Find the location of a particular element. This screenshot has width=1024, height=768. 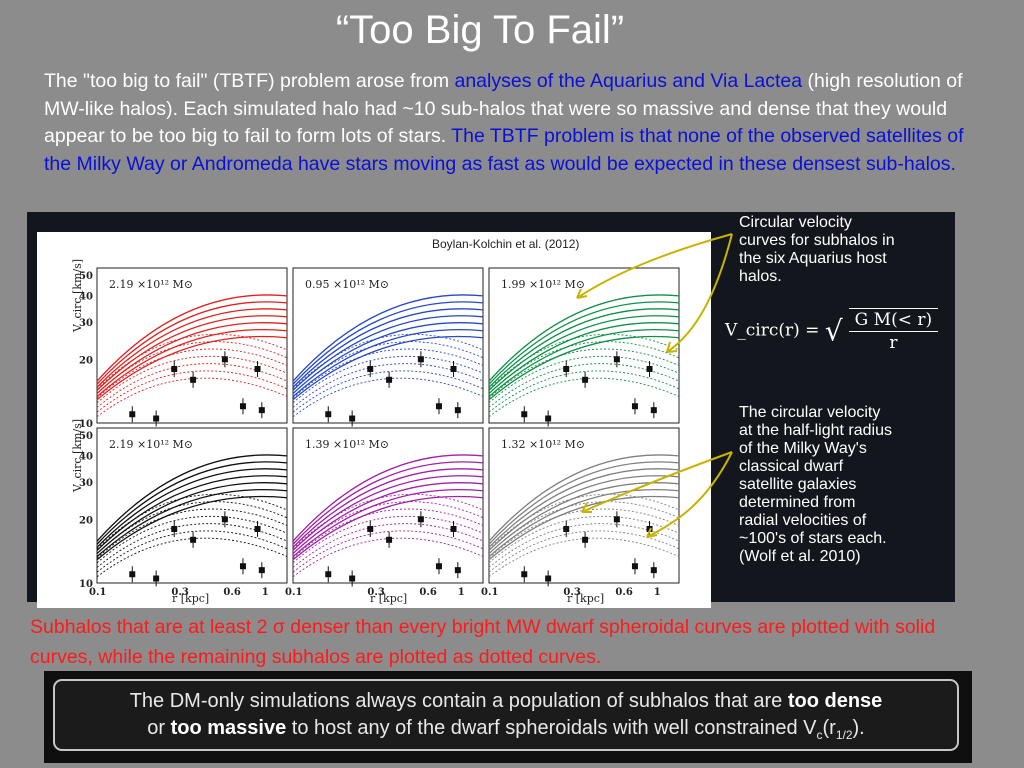

equation-numerator: G M(< r) is located at coordinates (893, 320).